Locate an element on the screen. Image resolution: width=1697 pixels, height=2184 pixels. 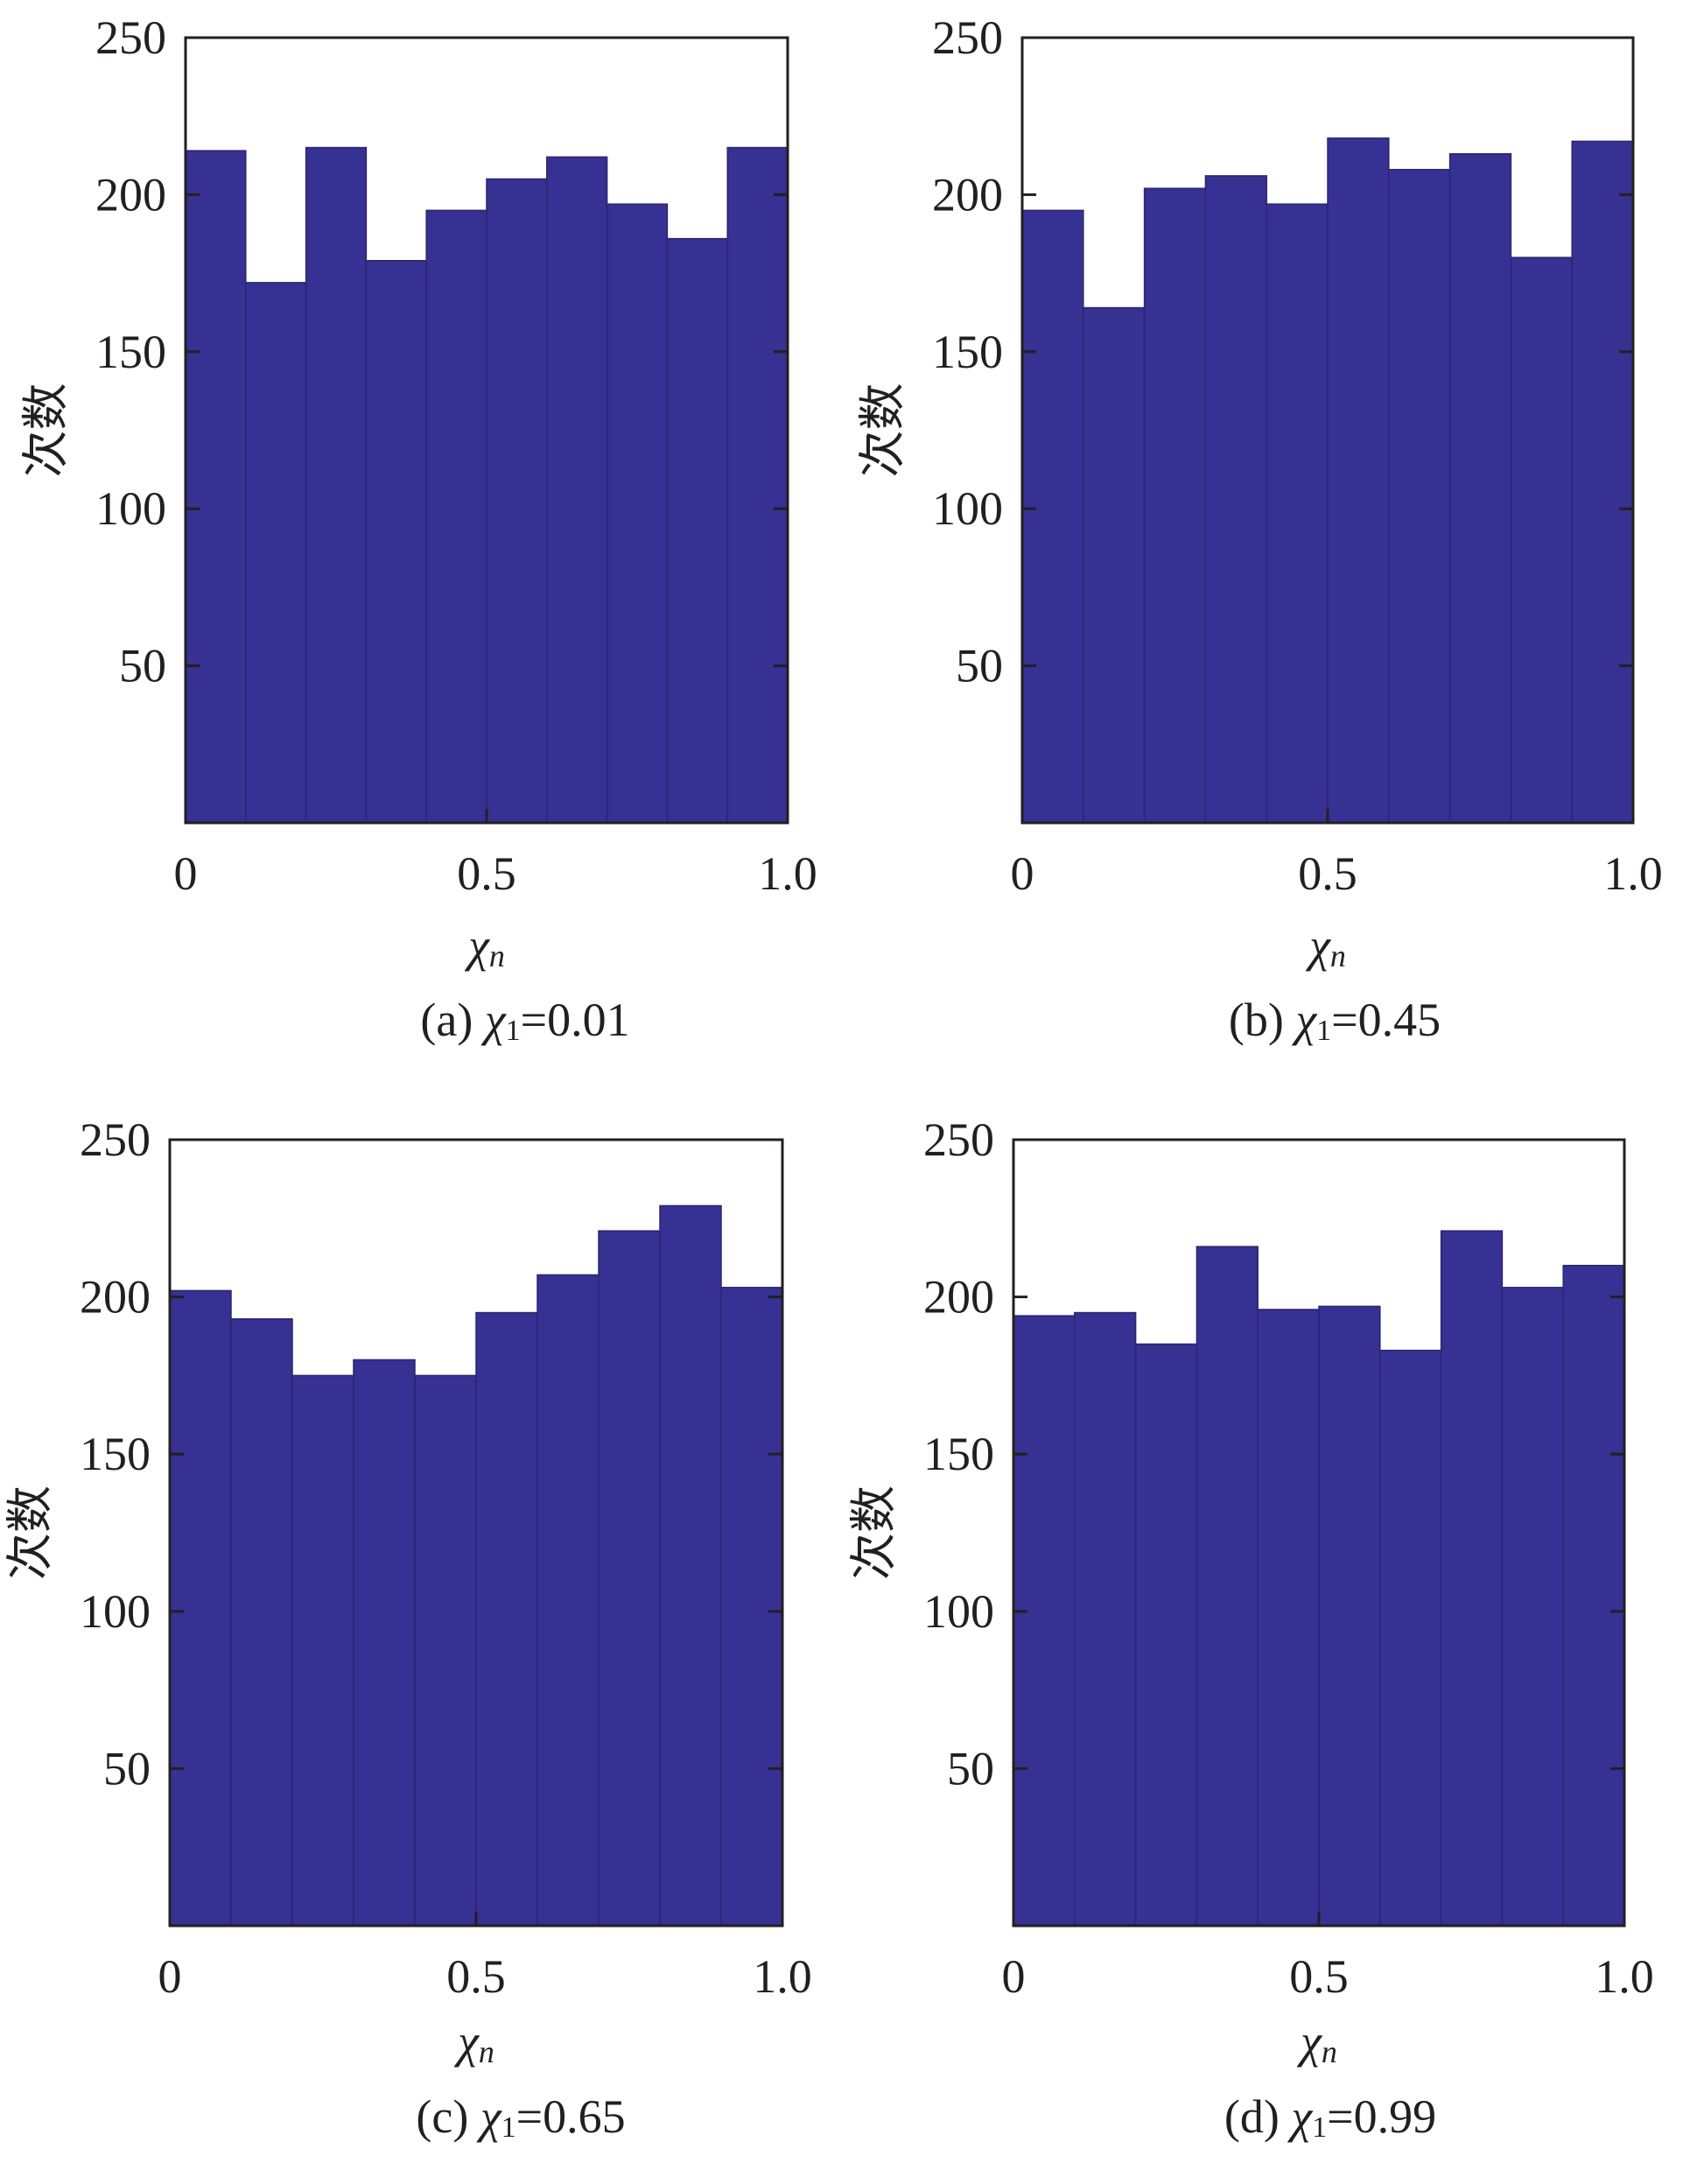
ytick-label-b-250: 250 is located at coordinates (967, 37).